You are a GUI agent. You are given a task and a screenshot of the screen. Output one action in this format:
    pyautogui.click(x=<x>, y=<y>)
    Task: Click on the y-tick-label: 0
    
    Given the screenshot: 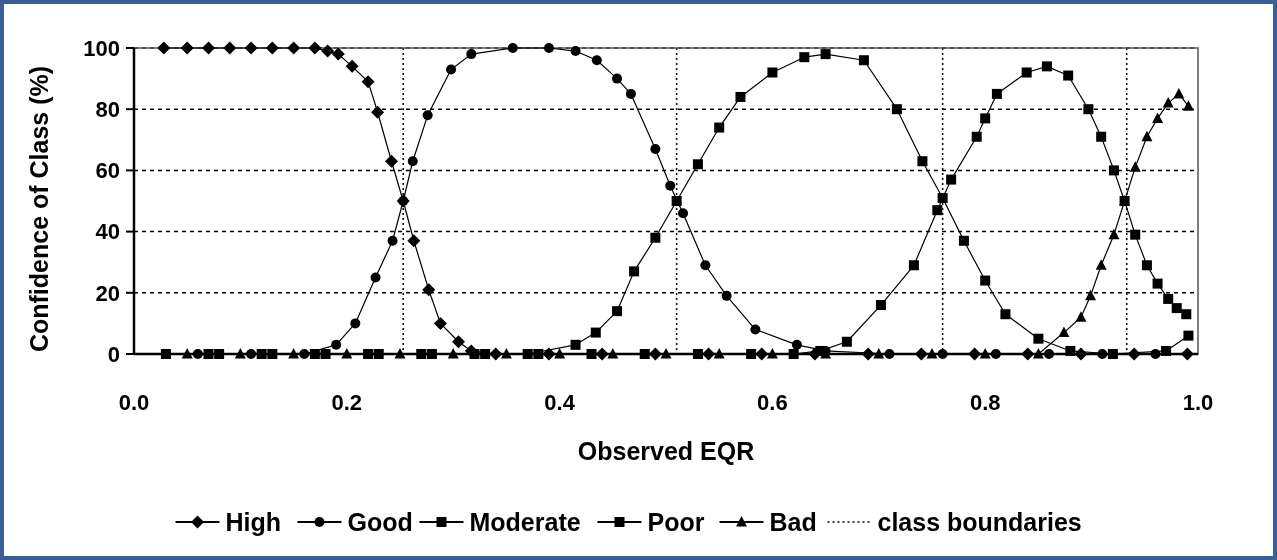 What is the action you would take?
    pyautogui.click(x=113, y=354)
    